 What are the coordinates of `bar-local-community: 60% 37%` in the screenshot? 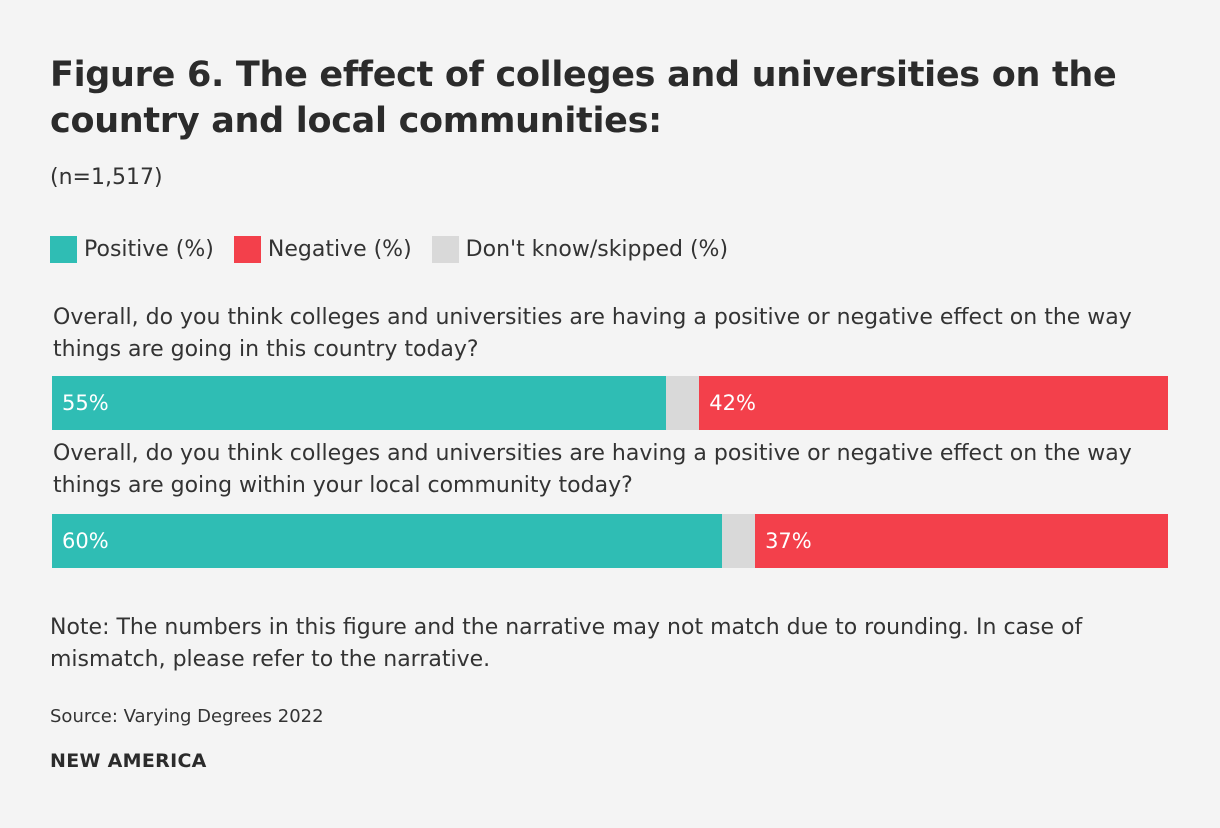 It's located at (610, 541).